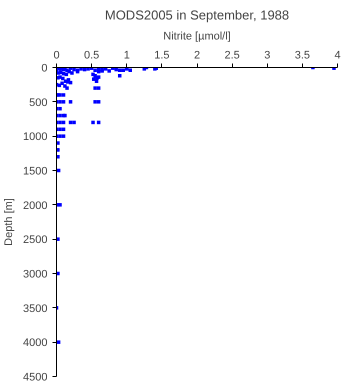 The width and height of the screenshot is (345, 384). What do you see at coordinates (35, 206) in the screenshot?
I see `y-tick-label: 2000` at bounding box center [35, 206].